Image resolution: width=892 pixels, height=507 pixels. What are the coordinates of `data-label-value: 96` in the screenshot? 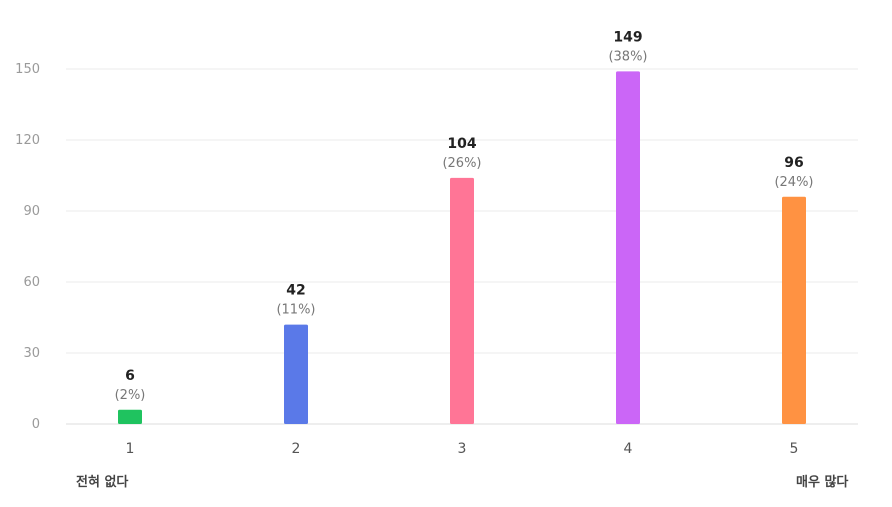 It's located at (793, 163).